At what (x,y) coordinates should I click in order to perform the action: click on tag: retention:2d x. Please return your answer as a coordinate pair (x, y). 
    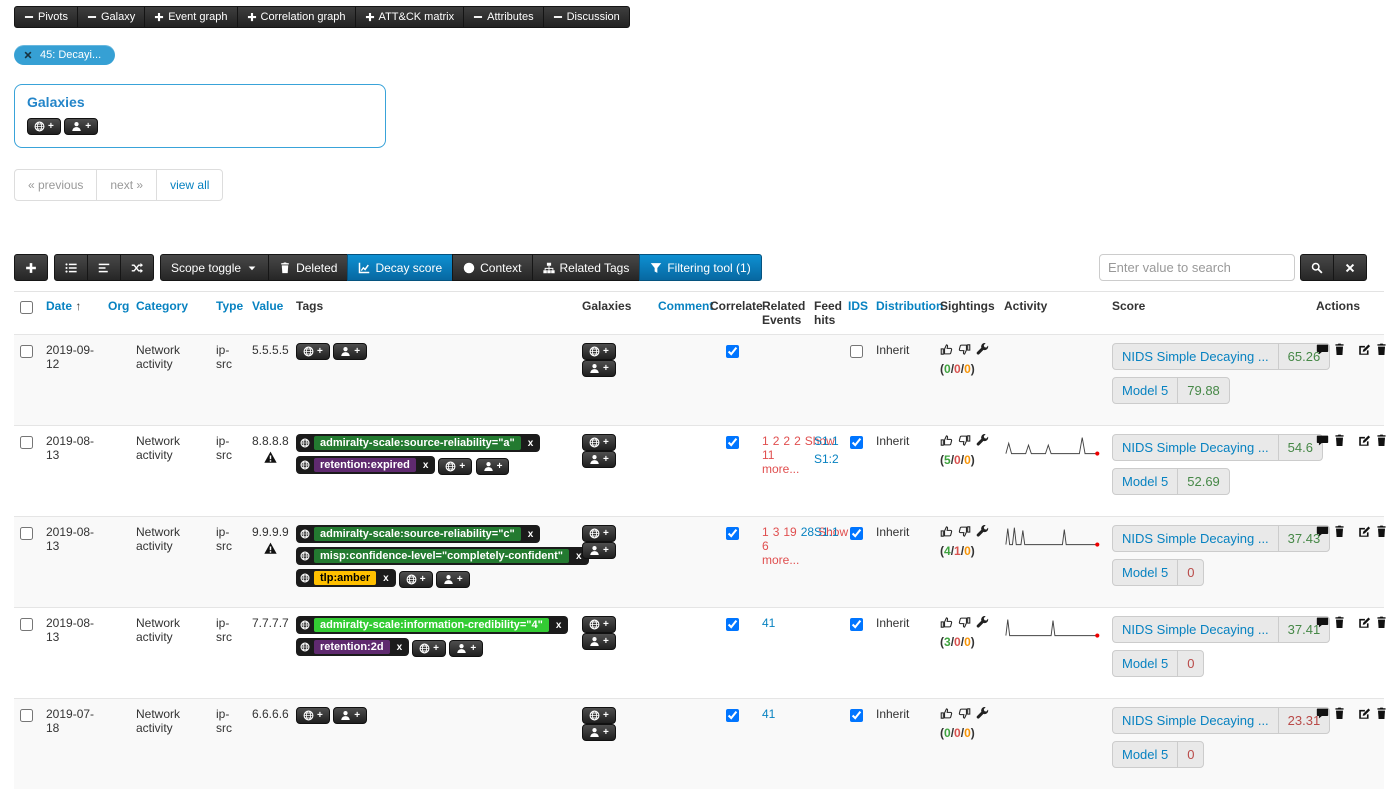
    Looking at the image, I should click on (353, 647).